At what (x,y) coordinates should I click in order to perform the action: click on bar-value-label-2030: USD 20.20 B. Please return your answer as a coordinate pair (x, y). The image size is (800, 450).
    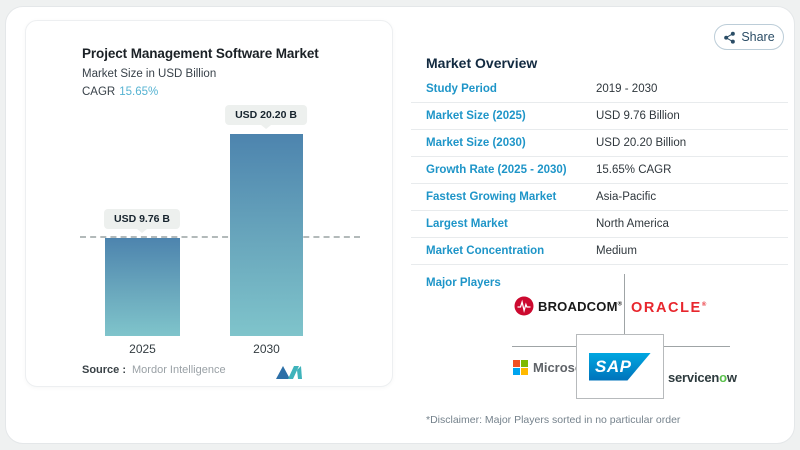
    Looking at the image, I should click on (266, 115).